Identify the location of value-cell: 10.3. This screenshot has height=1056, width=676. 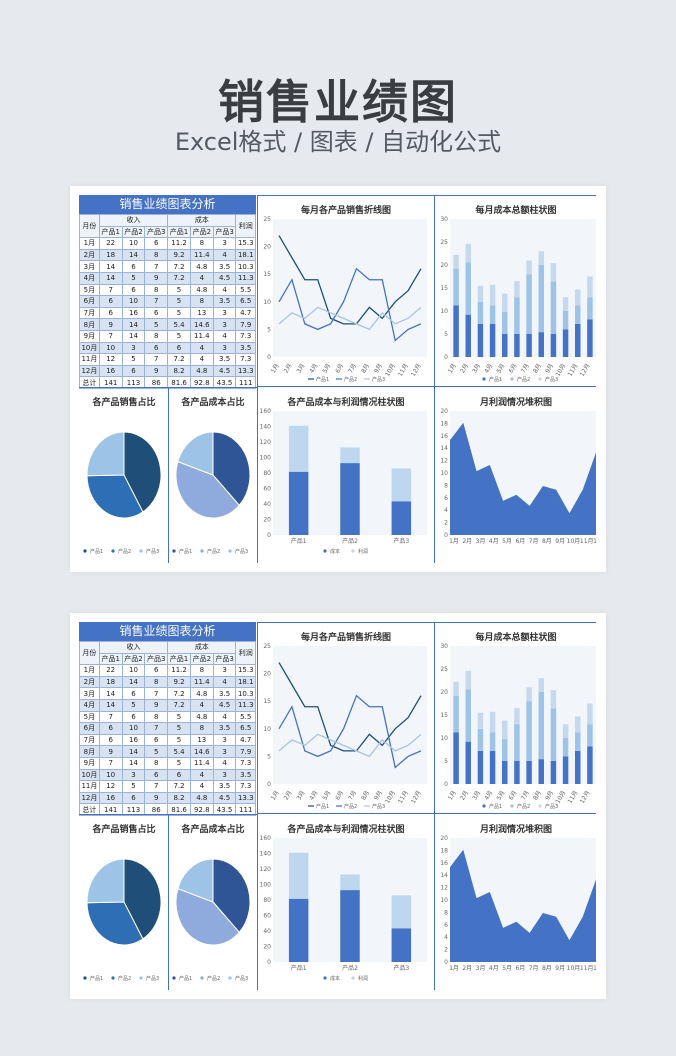
(245, 266).